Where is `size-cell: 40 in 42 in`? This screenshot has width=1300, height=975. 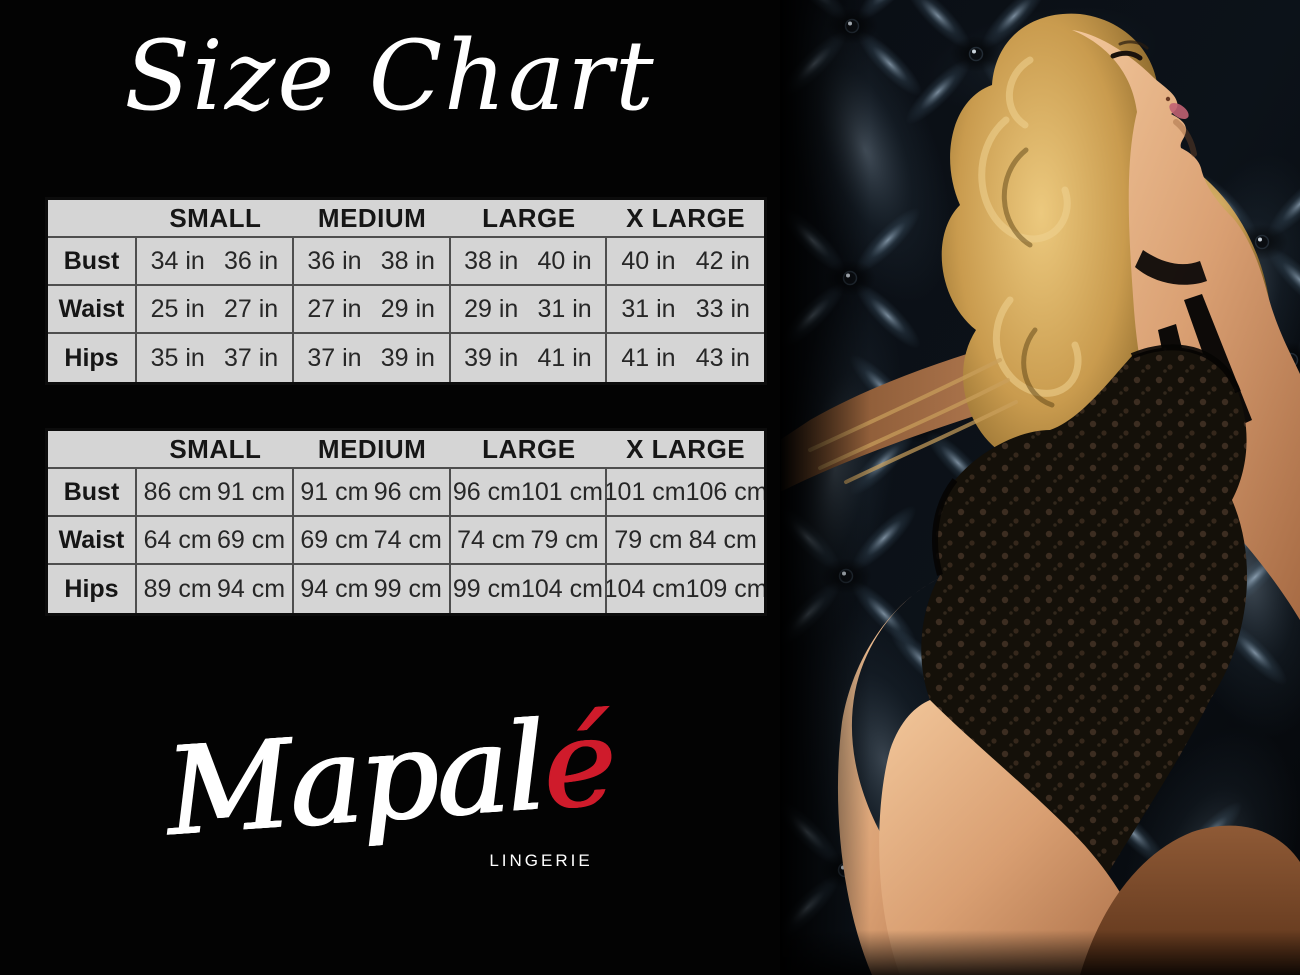
size-cell: 40 in 42 in is located at coordinates (685, 262).